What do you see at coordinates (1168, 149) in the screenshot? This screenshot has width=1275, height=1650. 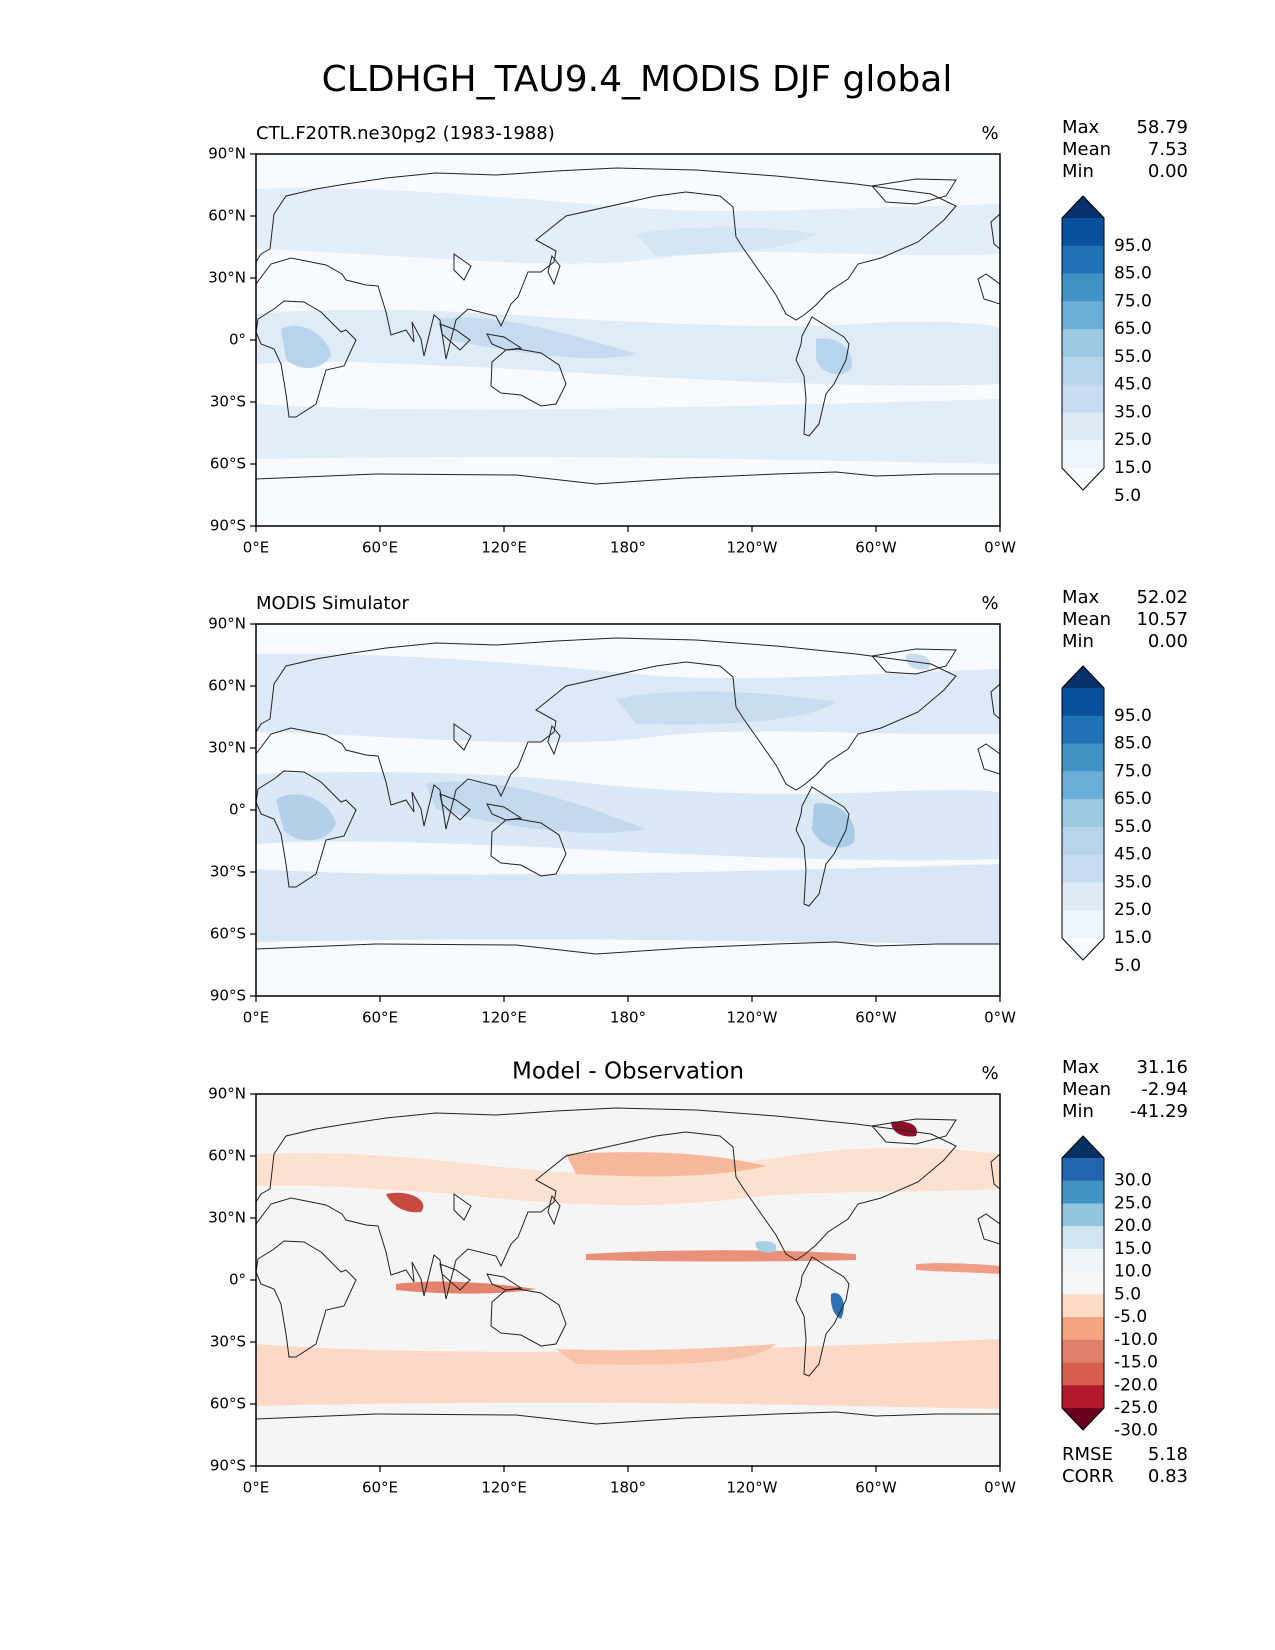 I see `stat-mean-value: 7.53` at bounding box center [1168, 149].